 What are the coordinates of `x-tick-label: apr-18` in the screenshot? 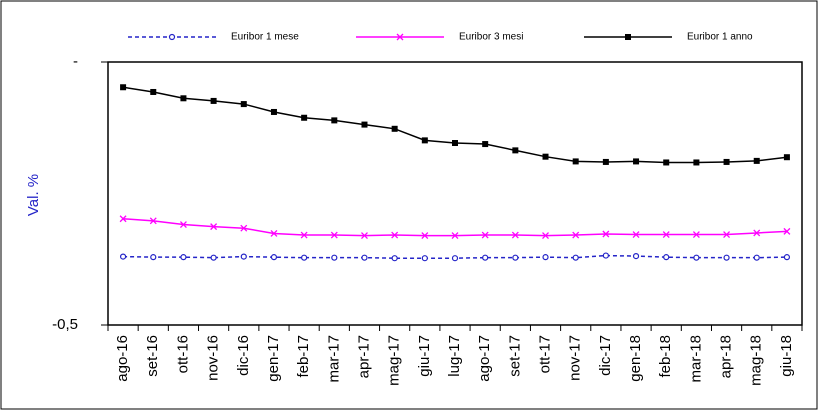 It's located at (726, 356).